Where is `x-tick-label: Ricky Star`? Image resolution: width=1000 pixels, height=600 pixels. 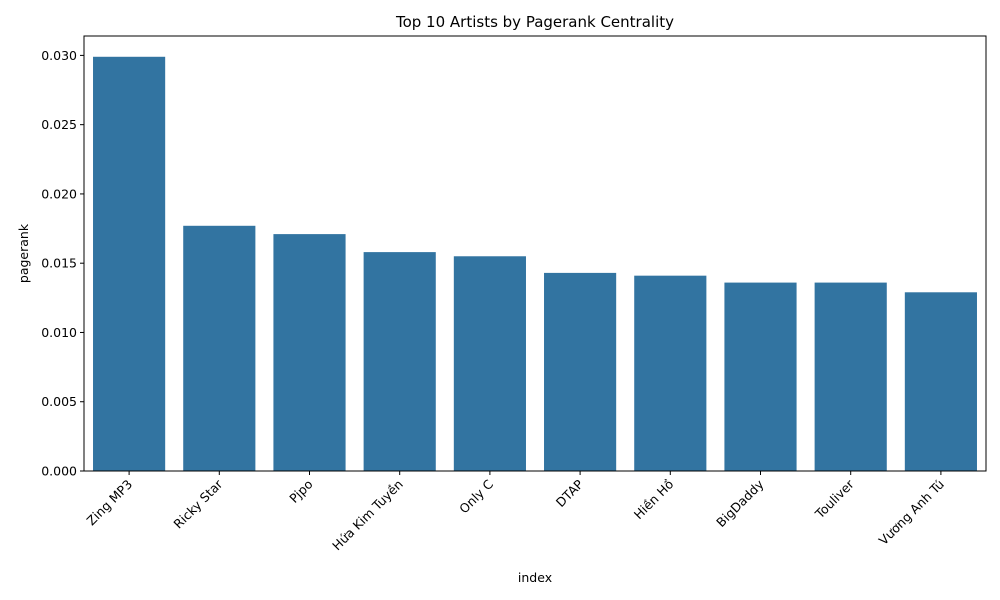 x-tick-label: Ricky Star is located at coordinates (198, 504).